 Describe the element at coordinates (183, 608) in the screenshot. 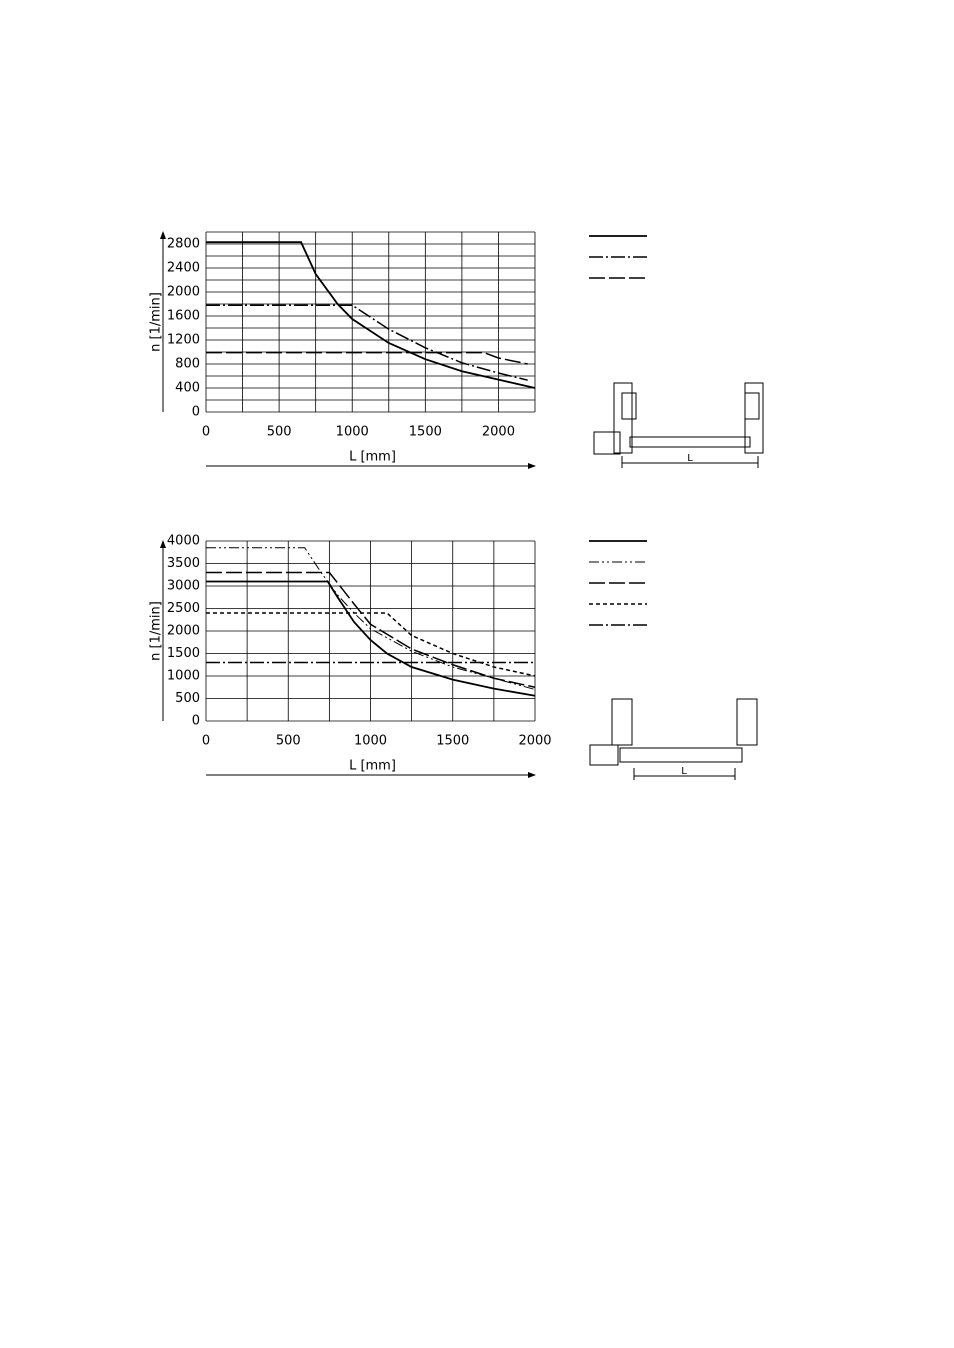

I see `y-tick-label: 2500` at that location.